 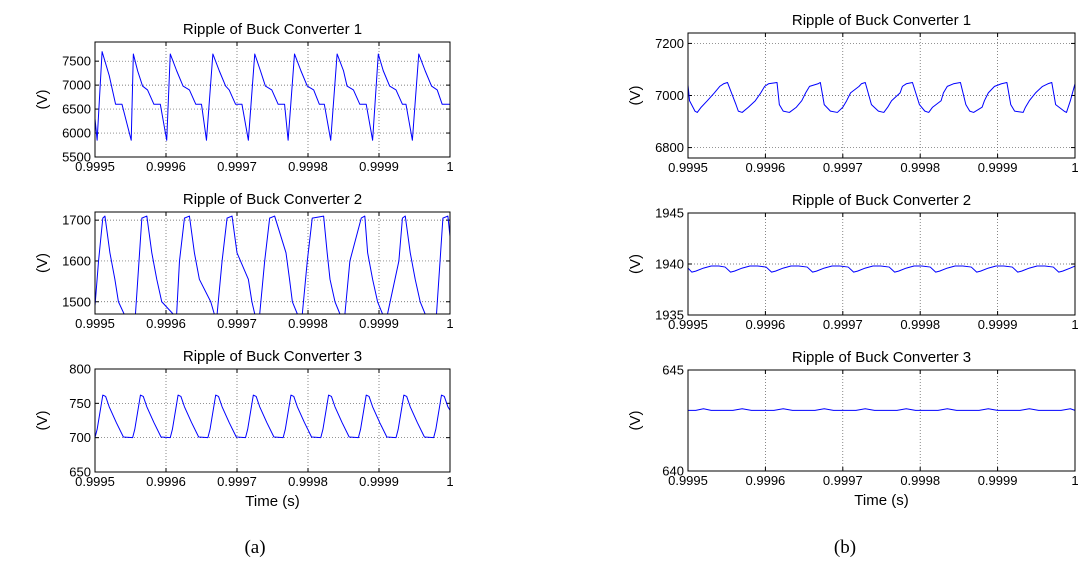 What do you see at coordinates (76, 61) in the screenshot?
I see `y-tick-label: 7500` at bounding box center [76, 61].